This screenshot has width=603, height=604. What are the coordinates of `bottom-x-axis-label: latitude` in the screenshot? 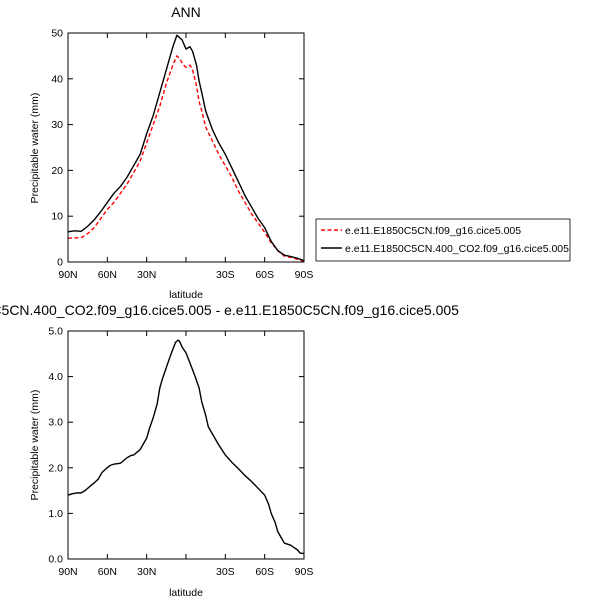 It's located at (186, 593).